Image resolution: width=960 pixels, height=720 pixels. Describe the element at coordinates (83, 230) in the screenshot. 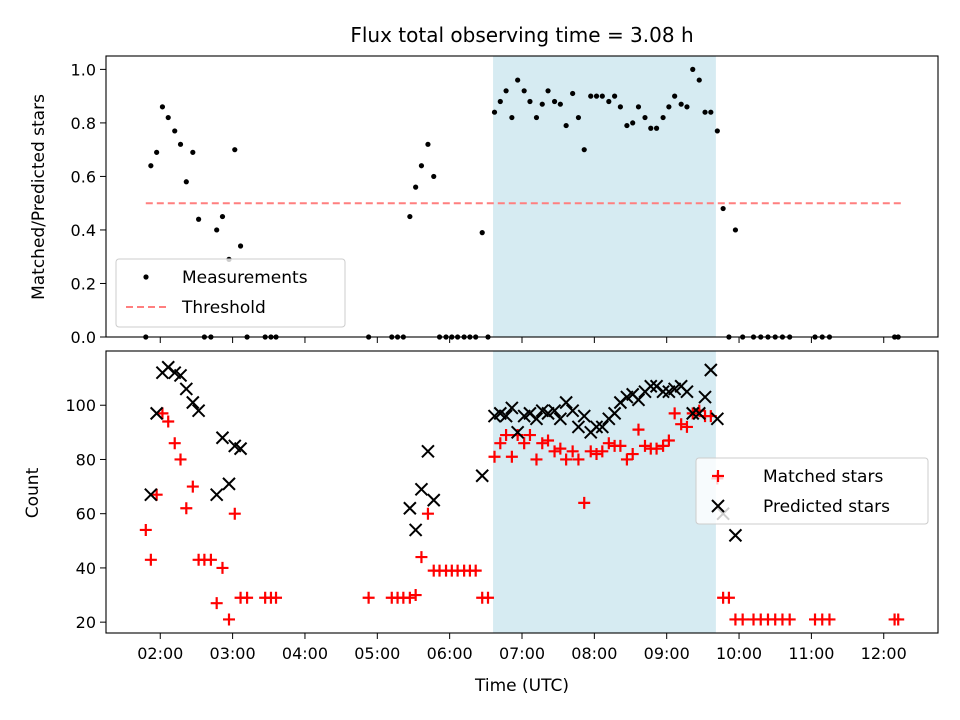

I see `y-tick-label: 0.4` at that location.